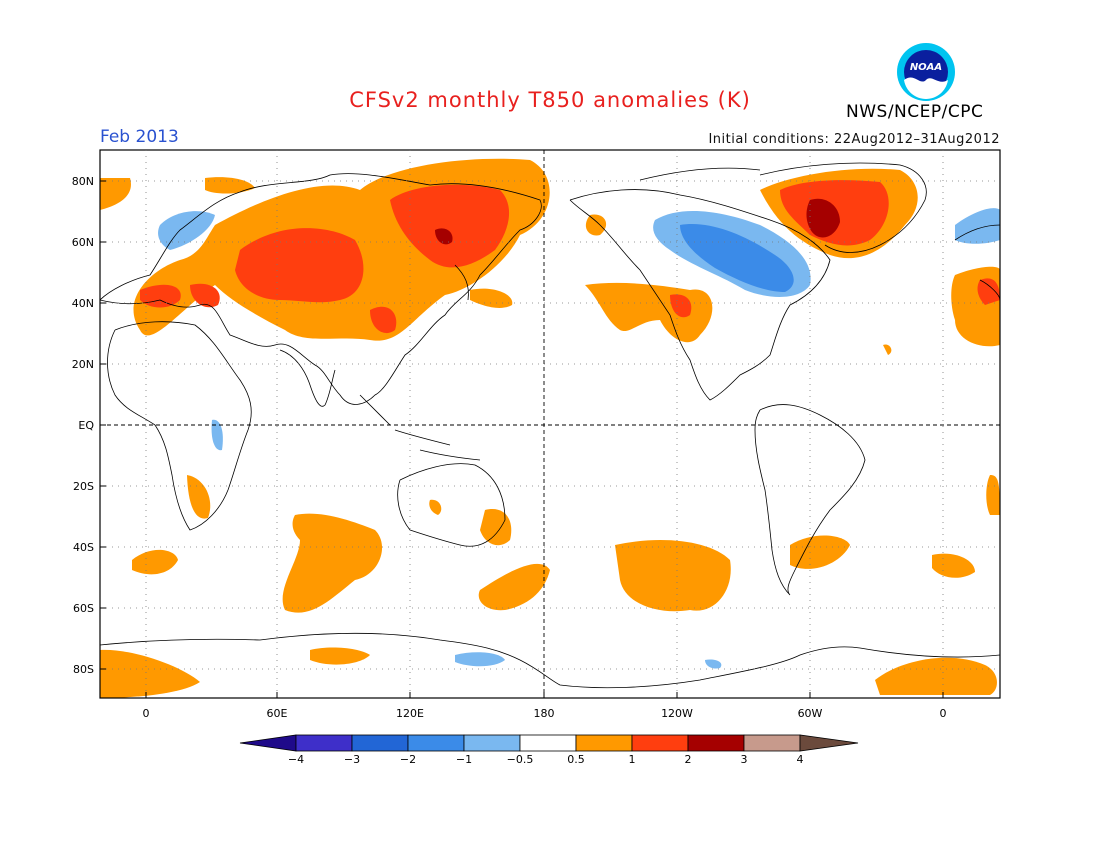  I want to click on colorbar-label: 3, so click(744, 759).